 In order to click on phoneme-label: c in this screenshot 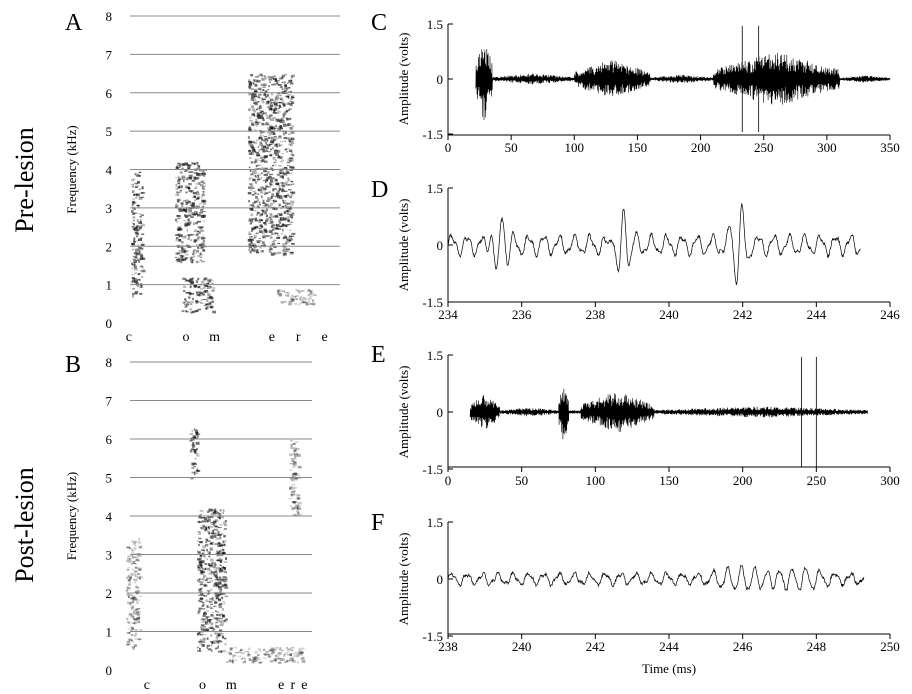, I will do `click(129, 337)`.